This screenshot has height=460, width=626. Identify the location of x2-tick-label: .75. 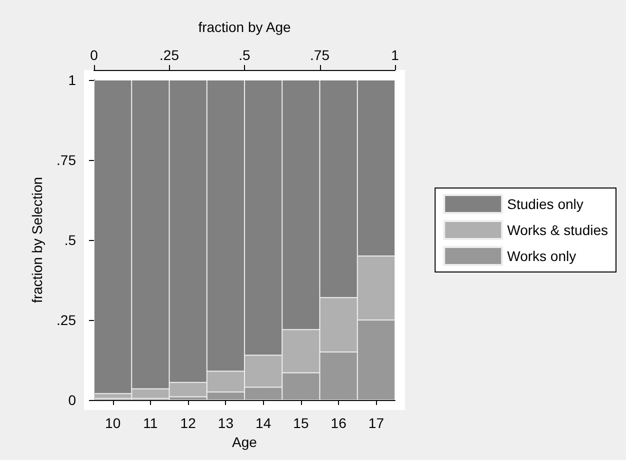
(320, 55).